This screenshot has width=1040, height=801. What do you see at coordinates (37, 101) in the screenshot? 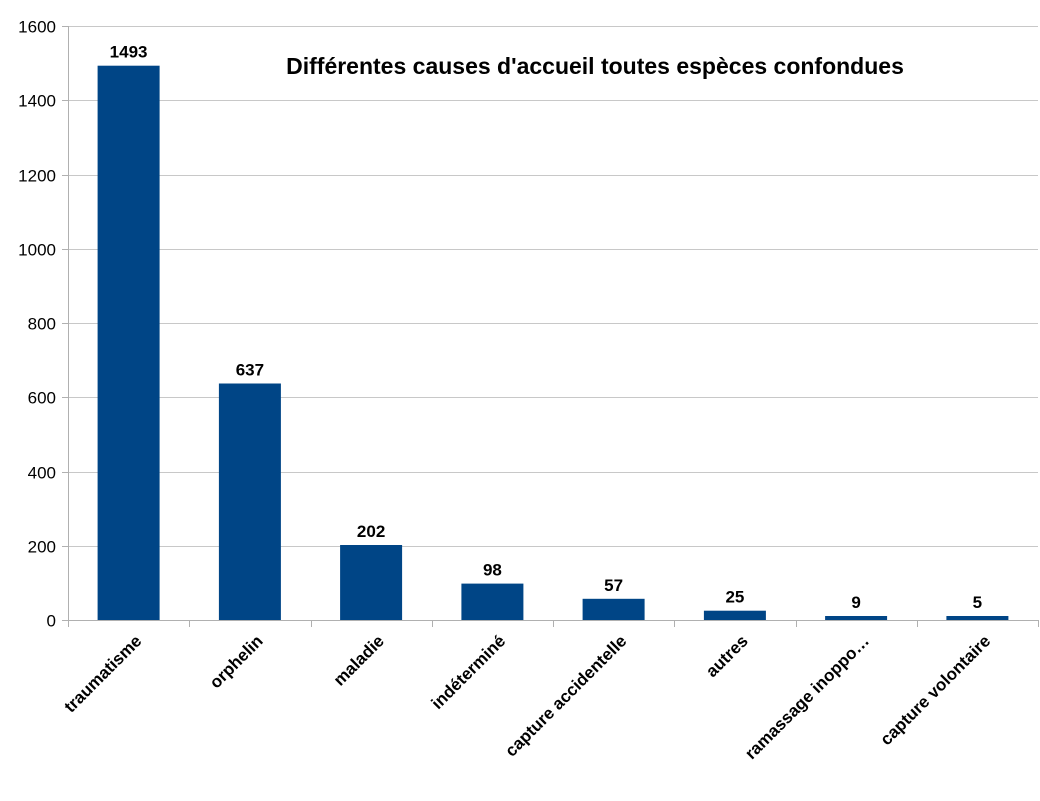
I see `y-tick-label: 1400` at bounding box center [37, 101].